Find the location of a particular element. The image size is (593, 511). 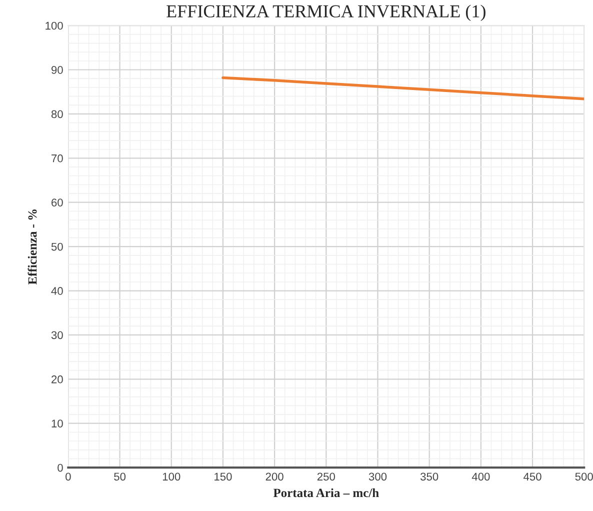

y-tick-label: 40 is located at coordinates (57, 291).